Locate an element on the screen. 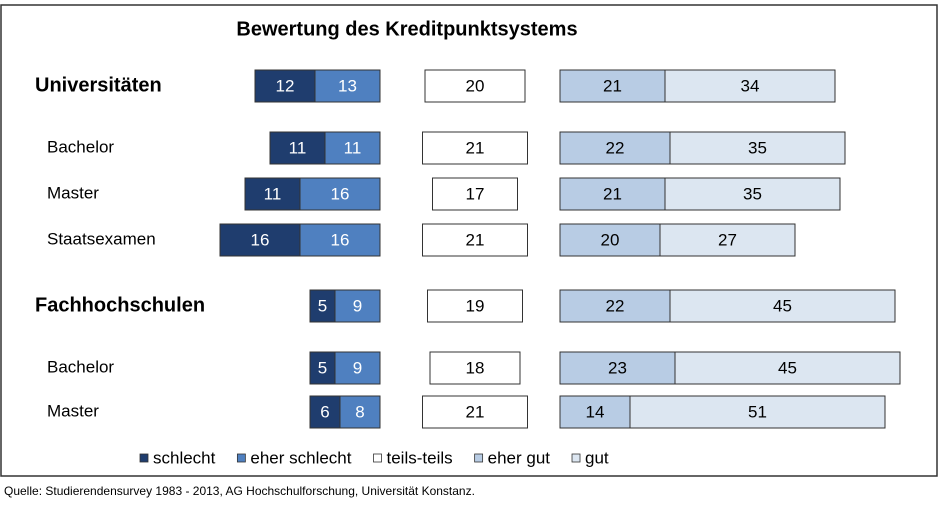 The height and width of the screenshot is (506, 945). legend-label: eher gut is located at coordinates (519, 457).